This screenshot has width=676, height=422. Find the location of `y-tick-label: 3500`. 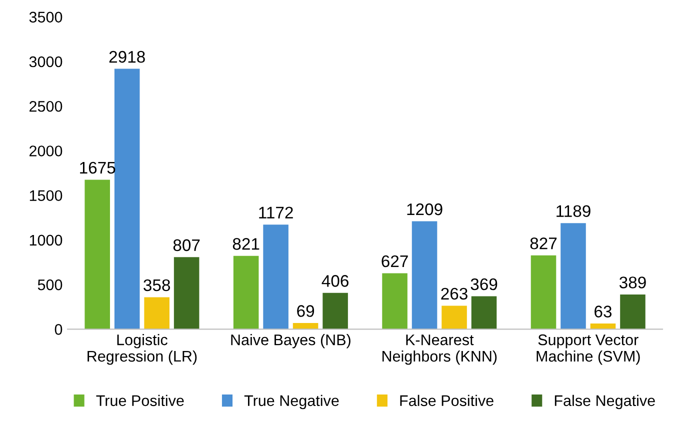

y-tick-label: 3500 is located at coordinates (45, 17).